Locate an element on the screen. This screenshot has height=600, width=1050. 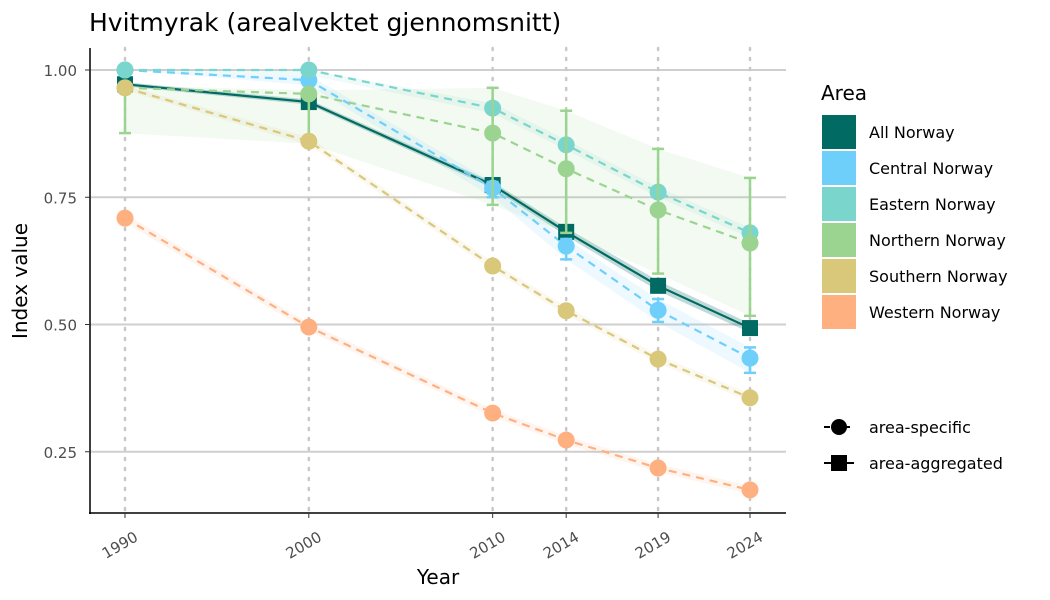
legend-label: Northern Norway is located at coordinates (937, 240).